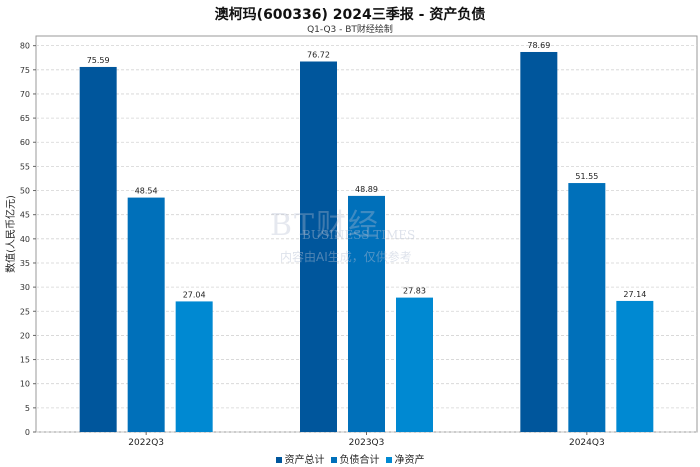  Describe the element at coordinates (25, 215) in the screenshot. I see `y-tick-label: 45` at that location.